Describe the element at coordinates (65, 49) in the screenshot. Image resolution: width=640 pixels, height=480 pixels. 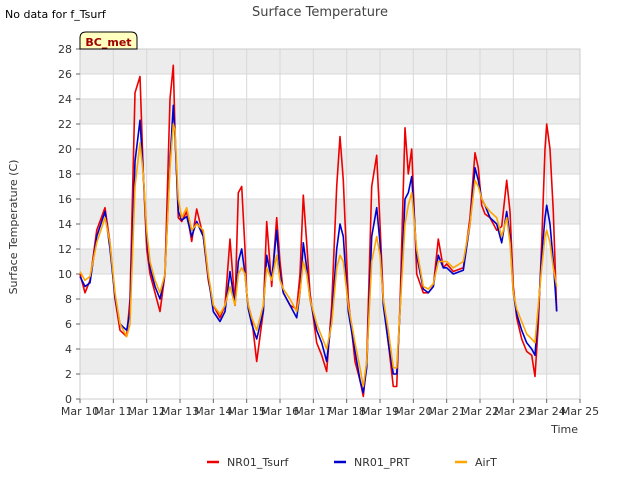
I see `y-tick-label: 28` at that location.